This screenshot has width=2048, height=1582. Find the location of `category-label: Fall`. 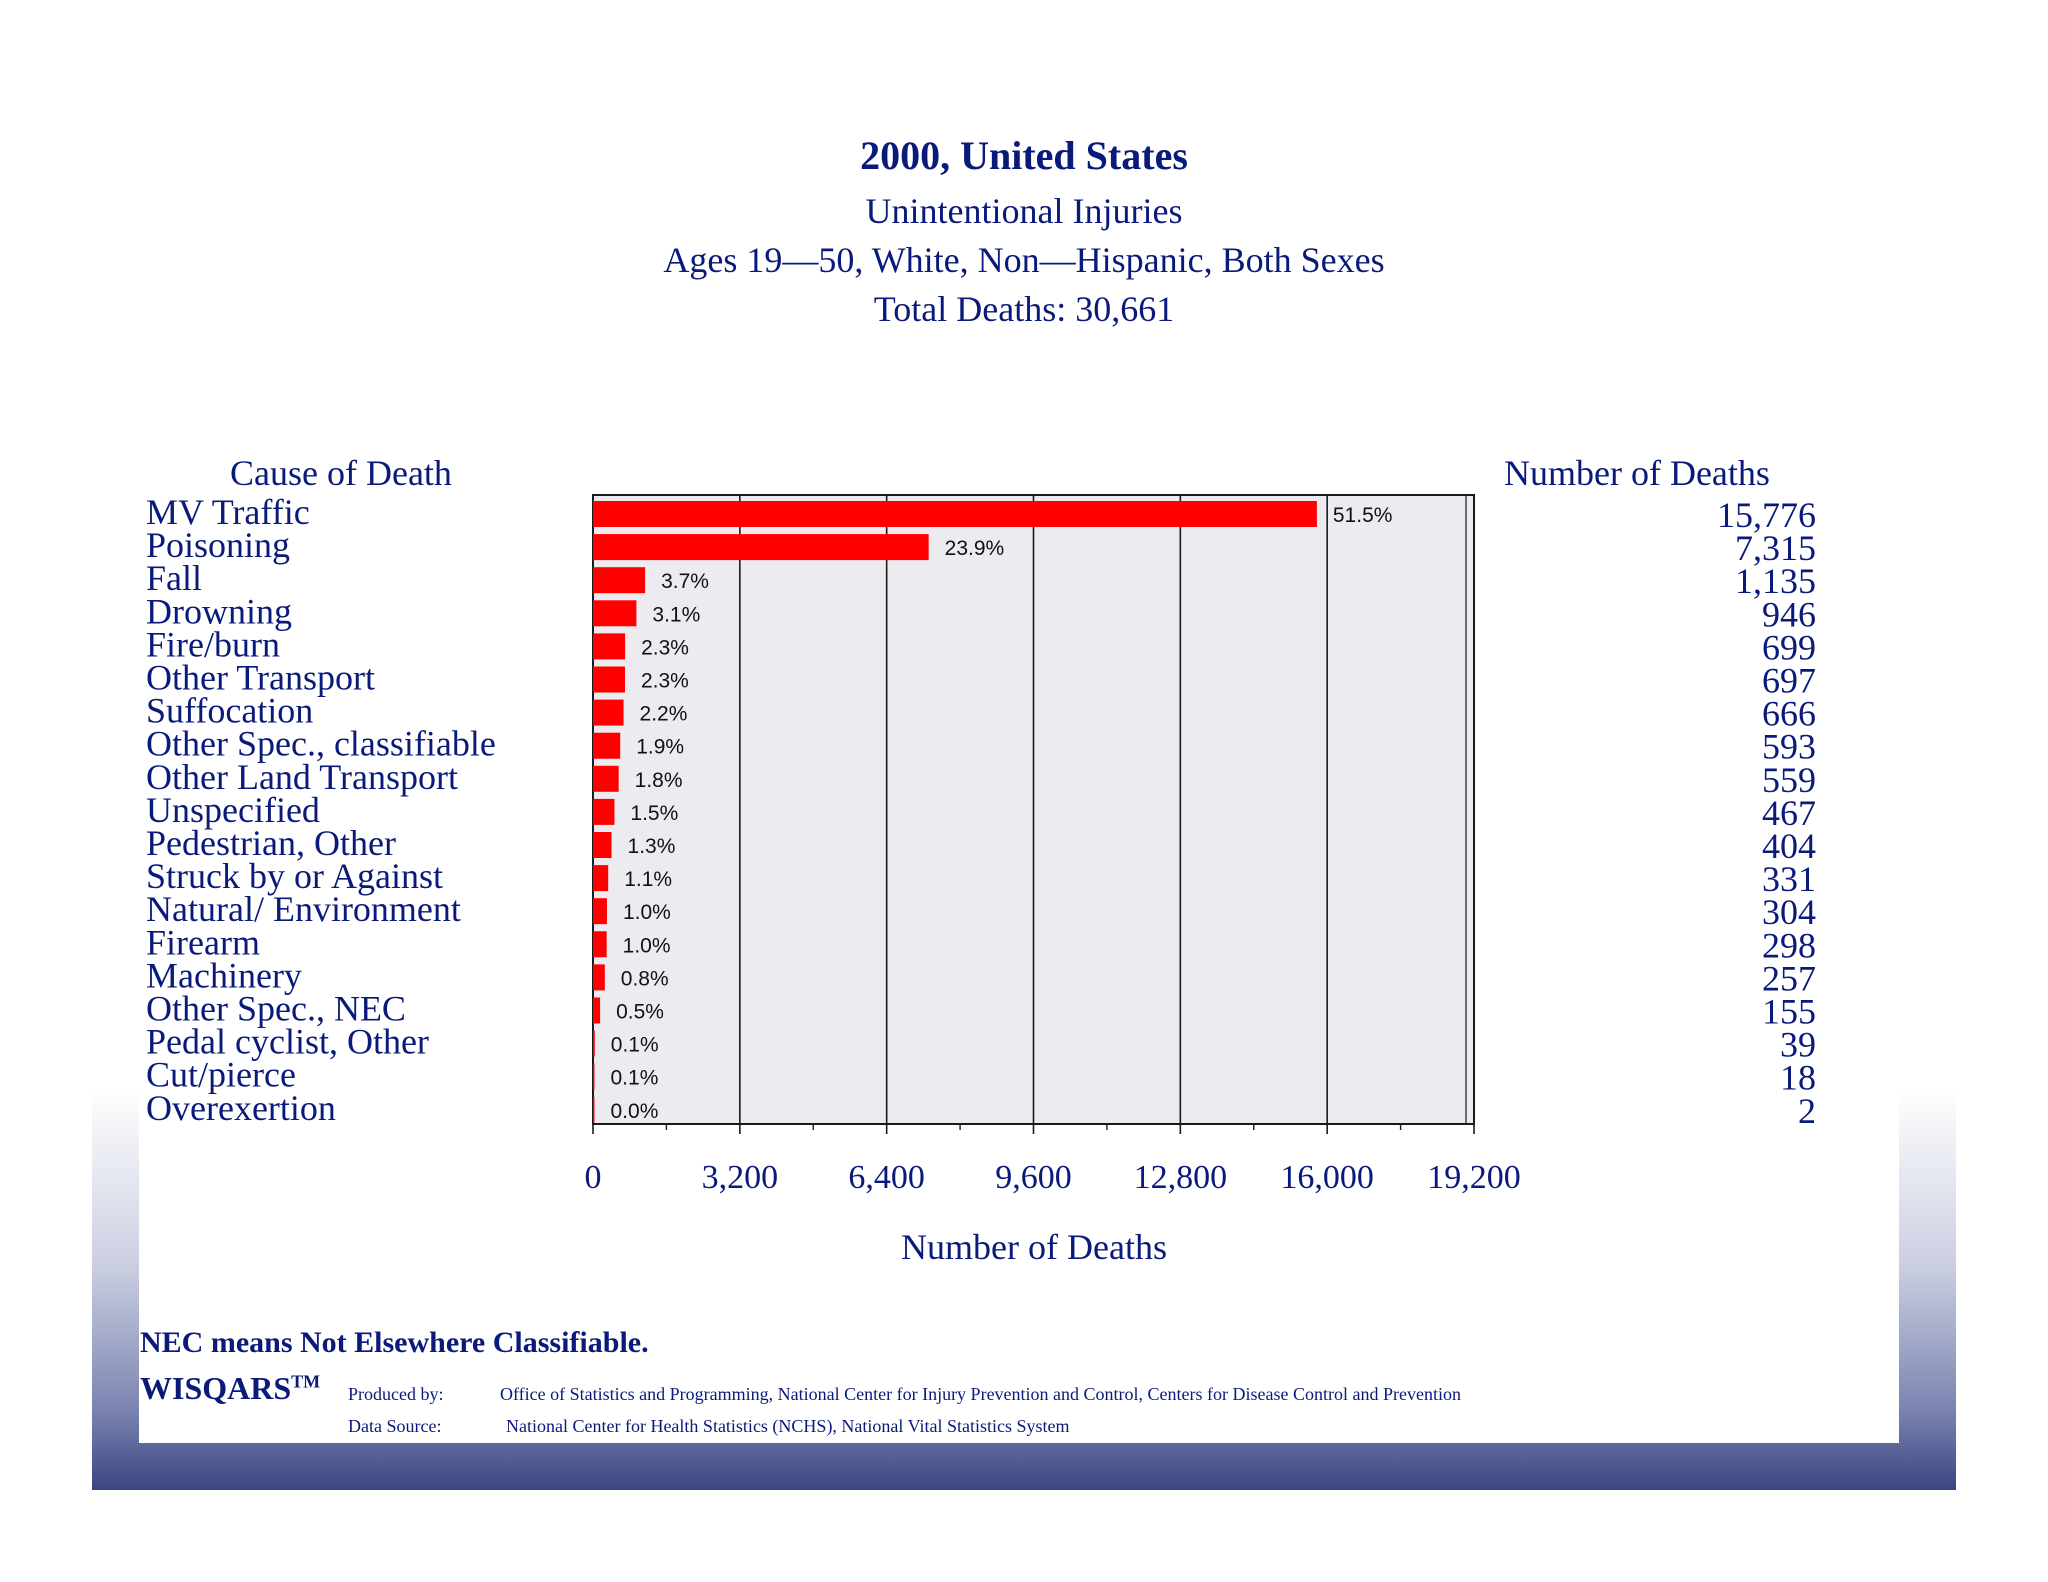

category-label: Fall is located at coordinates (174, 578).